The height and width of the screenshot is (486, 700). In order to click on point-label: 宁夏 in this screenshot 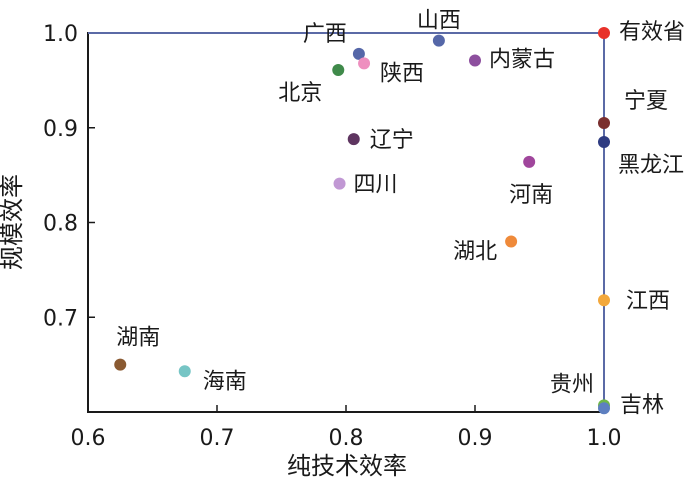, I will do `click(646, 101)`.